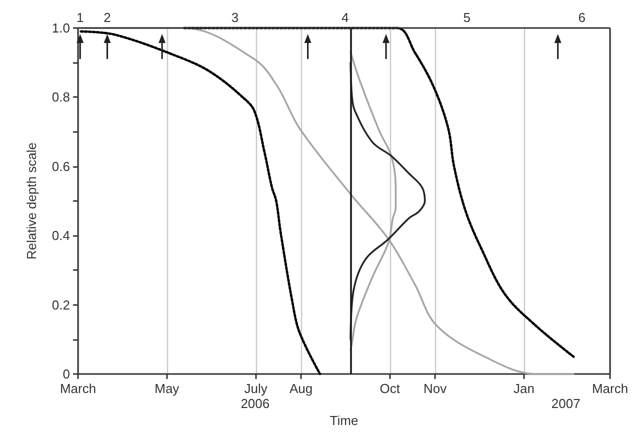  What do you see at coordinates (344, 420) in the screenshot?
I see `x-axis-title: Time` at bounding box center [344, 420].